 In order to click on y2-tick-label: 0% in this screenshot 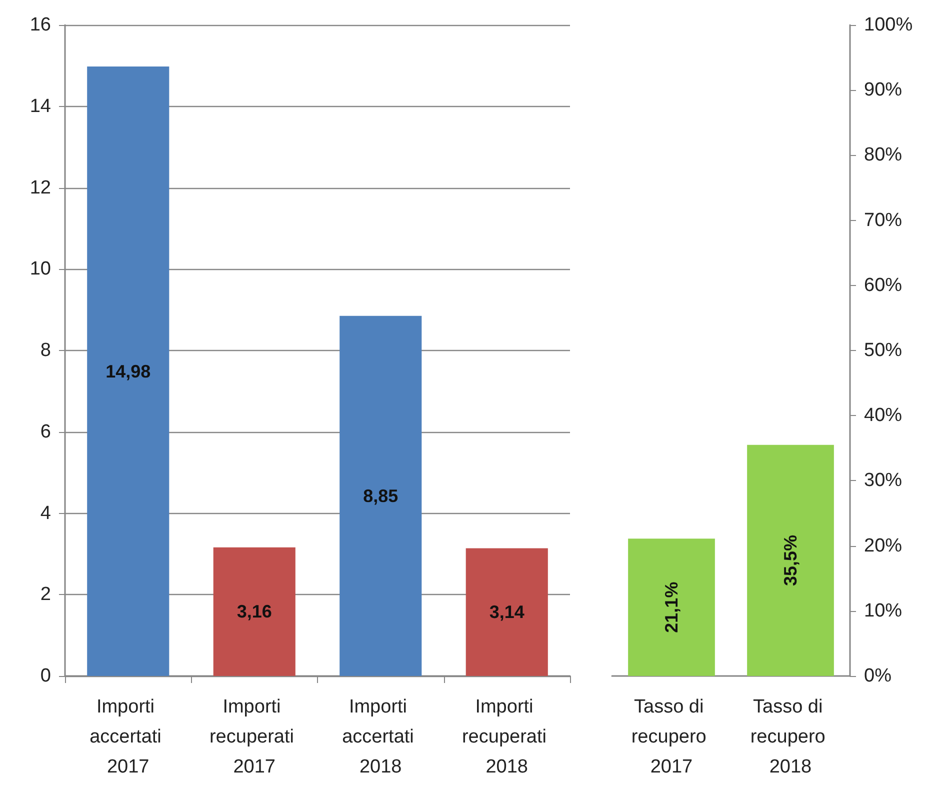, I will do `click(878, 676)`.